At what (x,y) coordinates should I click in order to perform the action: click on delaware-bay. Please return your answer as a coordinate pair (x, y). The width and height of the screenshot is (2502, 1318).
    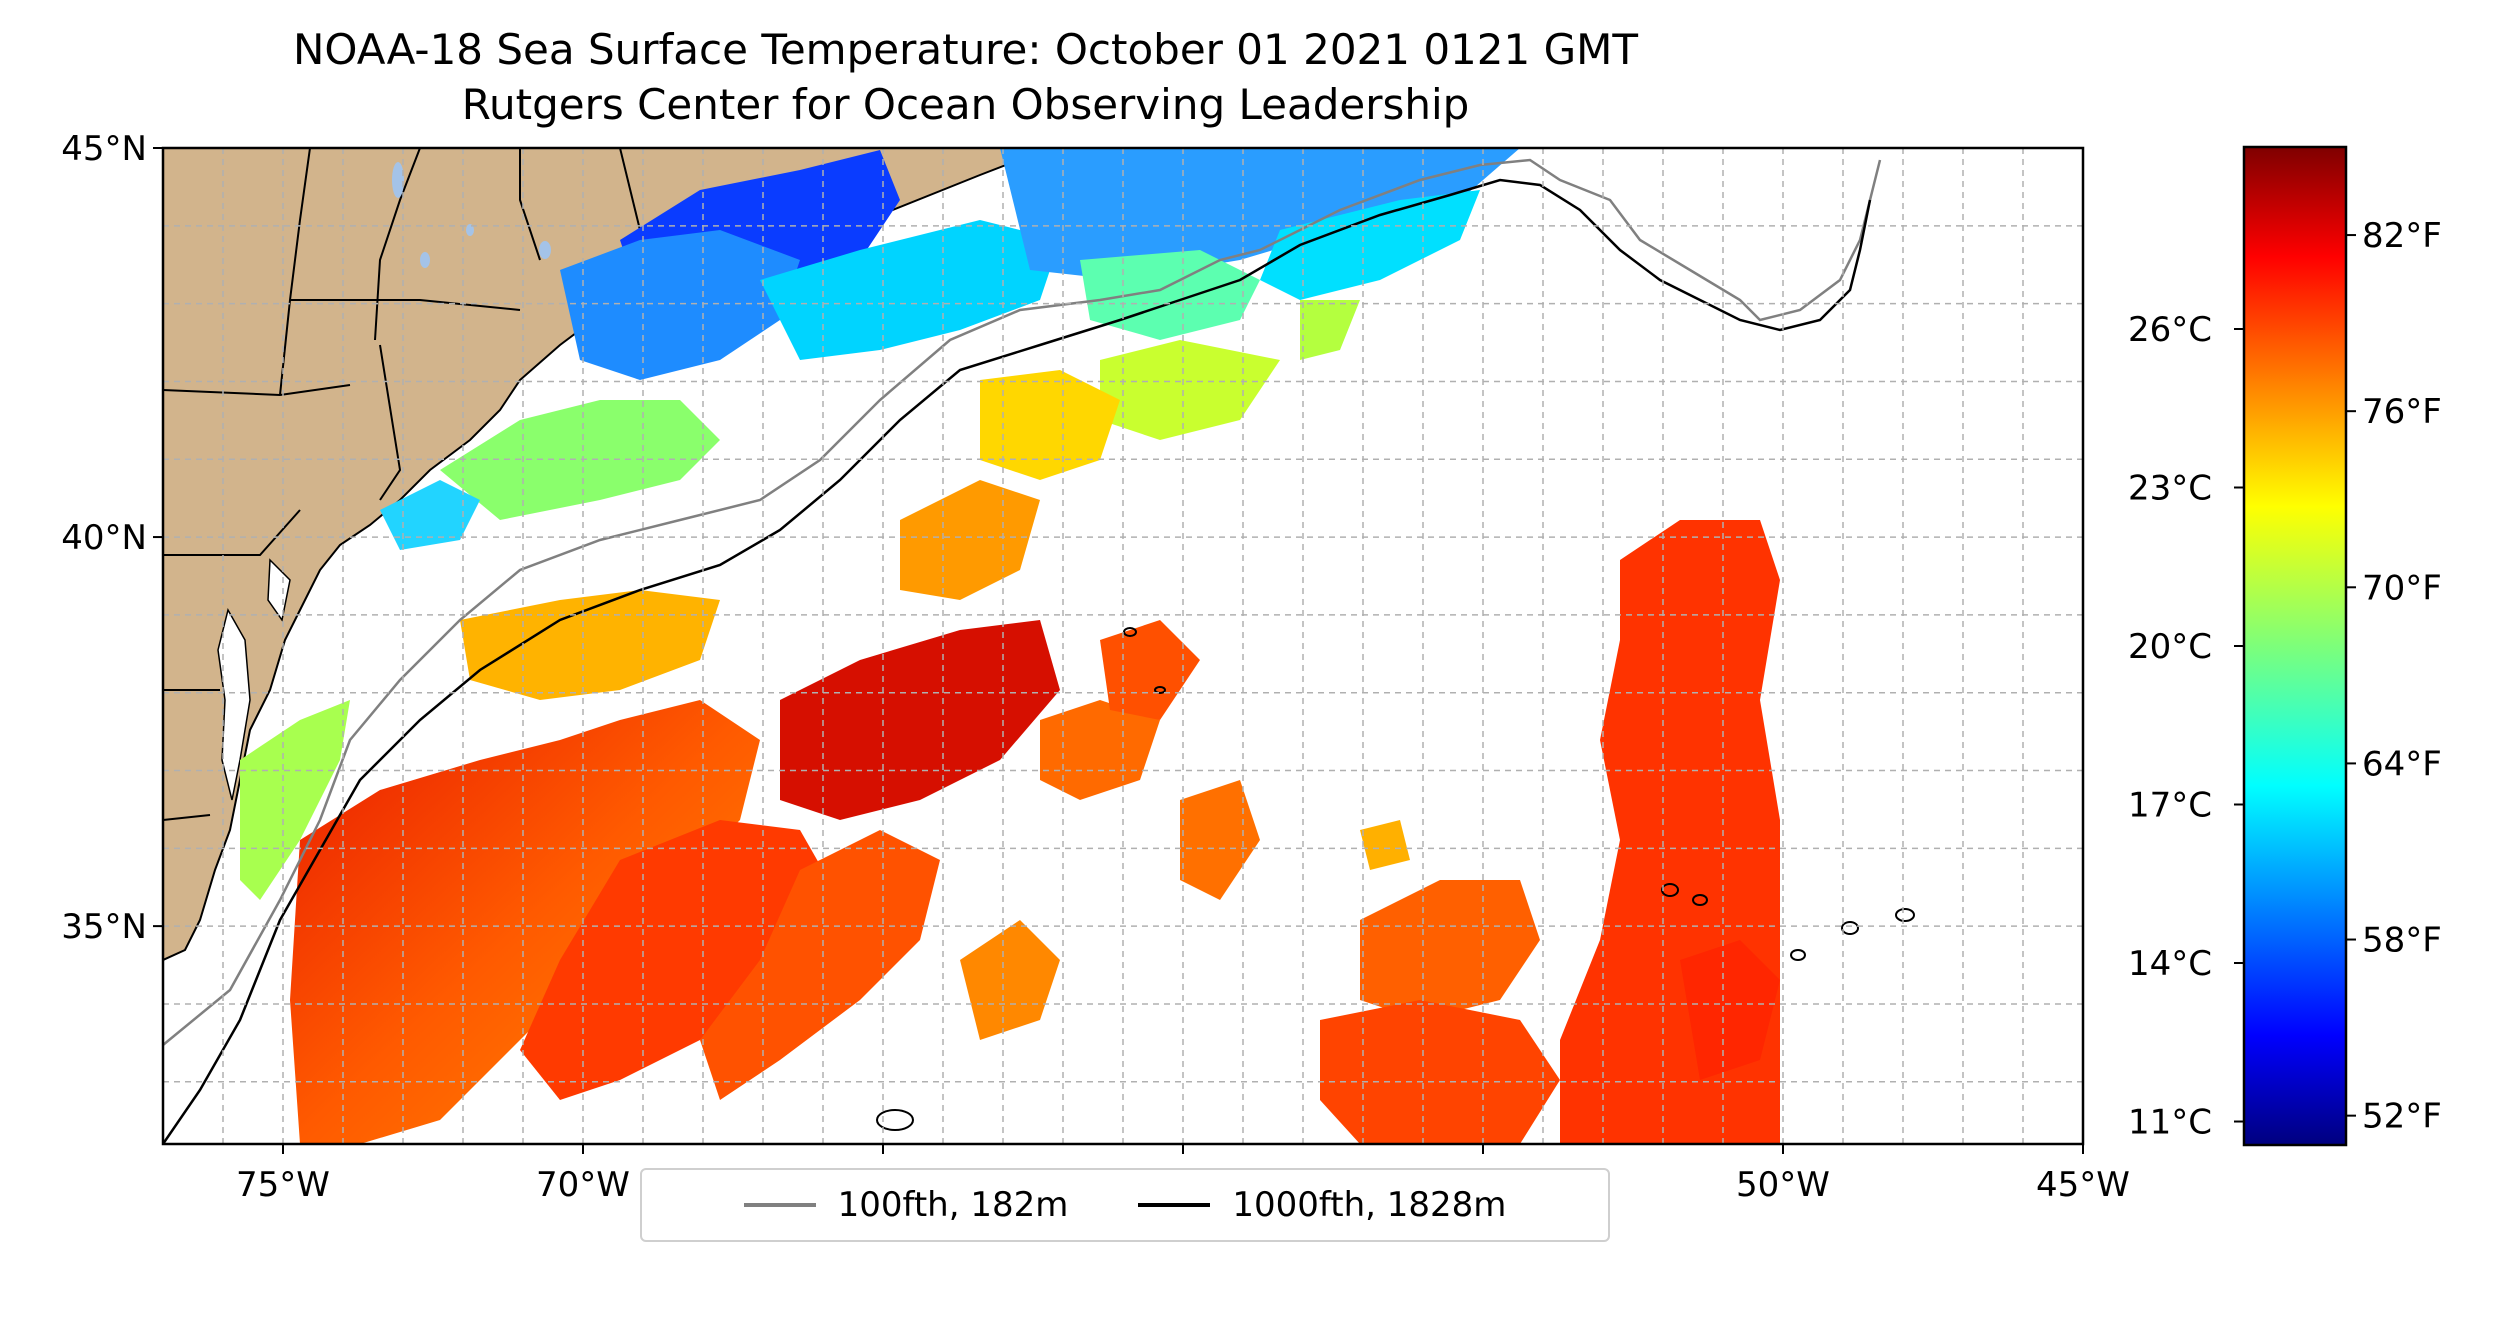
    Looking at the image, I should click on (279, 590).